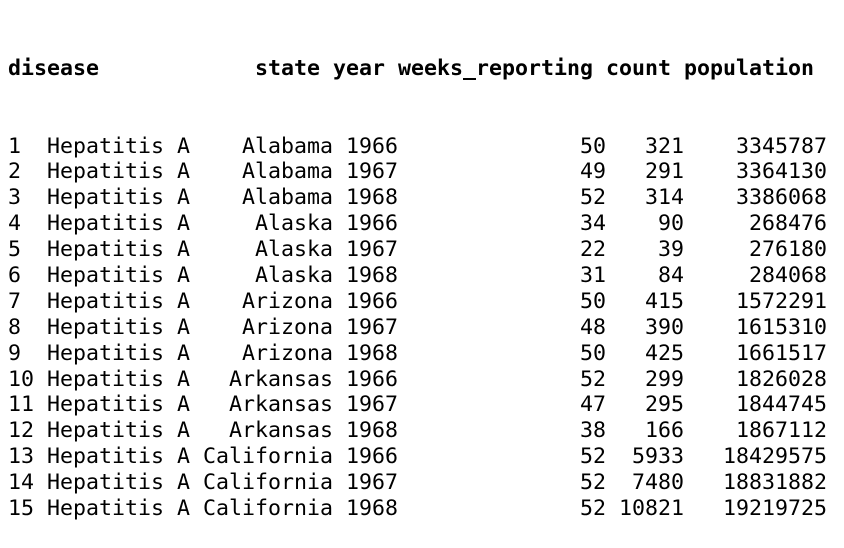 The image size is (844, 548). I want to click on cell-index: 10, so click(21, 379).